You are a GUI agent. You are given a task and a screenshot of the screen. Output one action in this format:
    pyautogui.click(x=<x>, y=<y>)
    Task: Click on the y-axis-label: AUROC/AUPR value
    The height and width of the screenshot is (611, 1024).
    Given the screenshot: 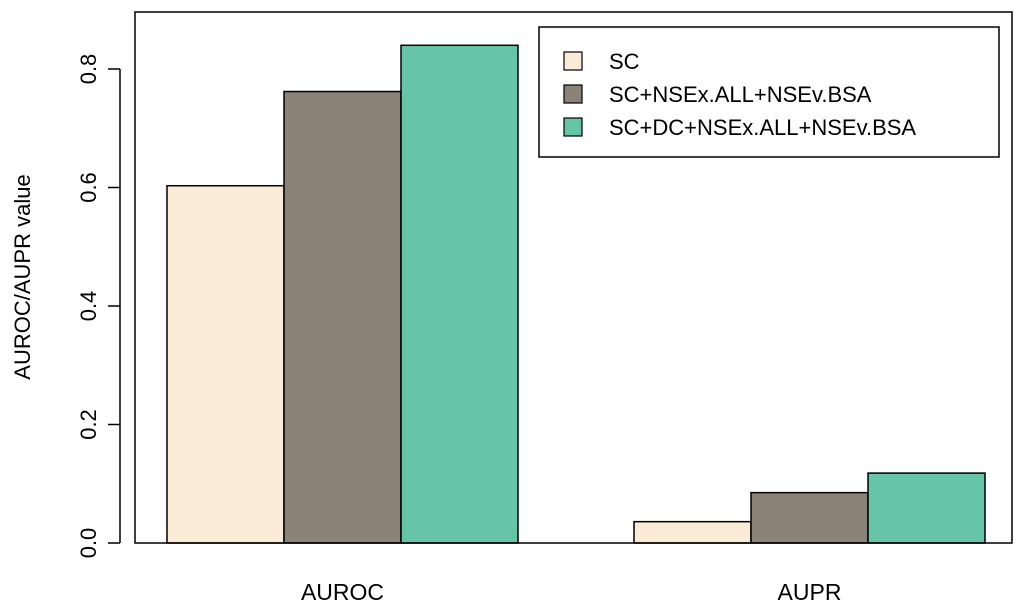 What is the action you would take?
    pyautogui.click(x=22, y=276)
    